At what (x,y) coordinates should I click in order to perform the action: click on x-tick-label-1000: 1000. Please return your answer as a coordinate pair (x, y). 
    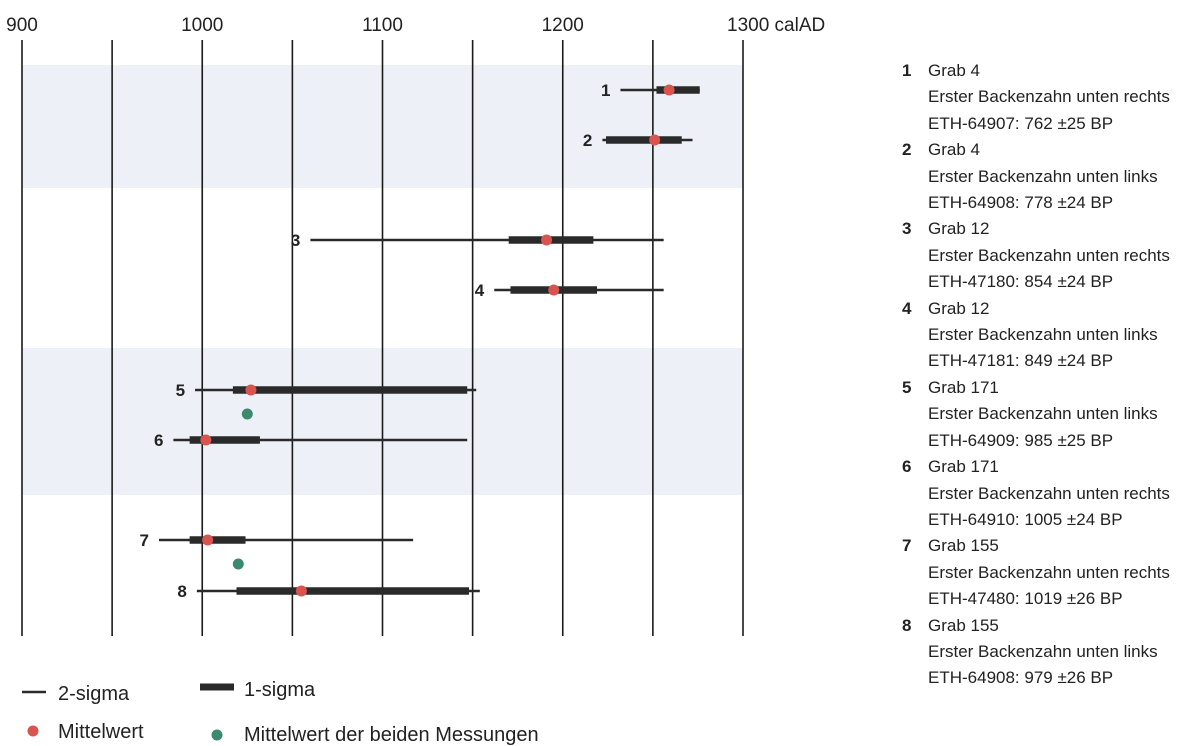
    Looking at the image, I should click on (202, 25).